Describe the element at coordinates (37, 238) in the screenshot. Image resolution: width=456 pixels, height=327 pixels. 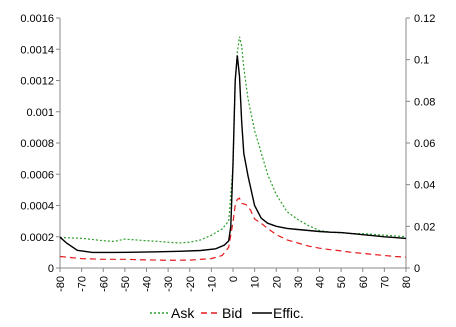
I see `y-left-tick-label: 0.0002` at that location.